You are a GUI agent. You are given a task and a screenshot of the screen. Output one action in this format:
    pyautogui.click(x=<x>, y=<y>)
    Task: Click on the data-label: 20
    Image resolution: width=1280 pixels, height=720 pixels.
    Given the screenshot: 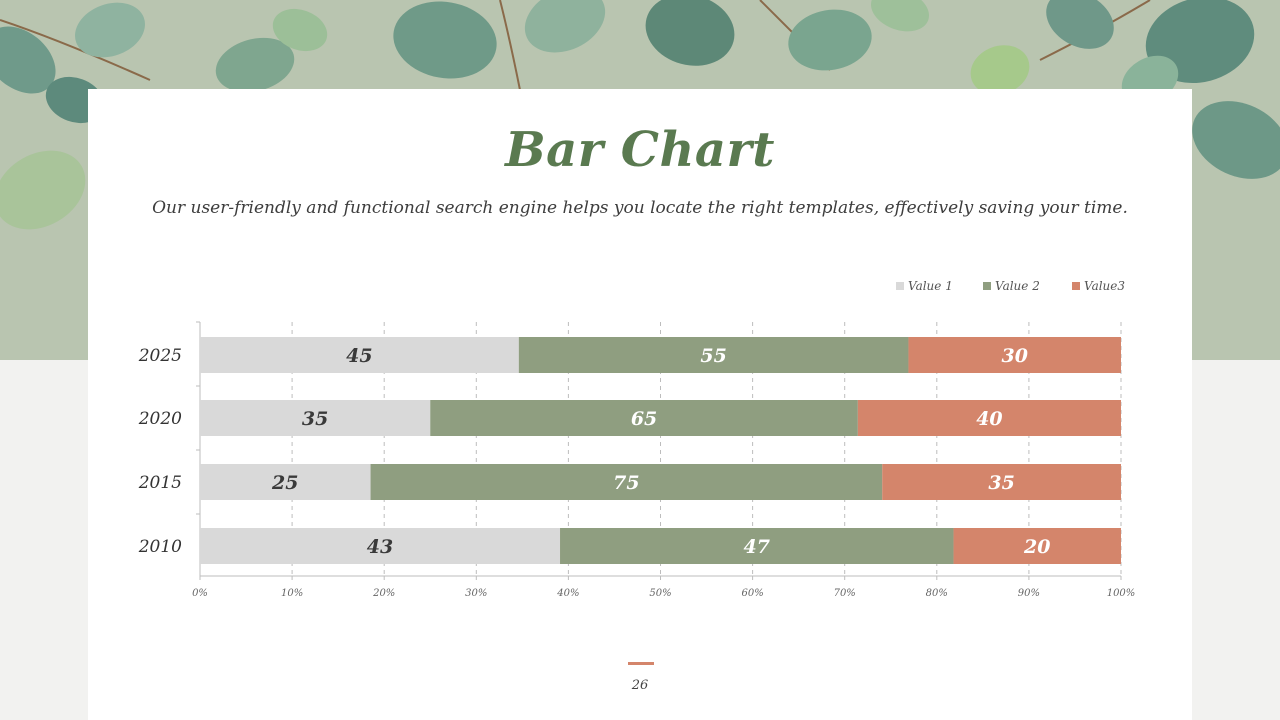 What is the action you would take?
    pyautogui.click(x=1036, y=547)
    